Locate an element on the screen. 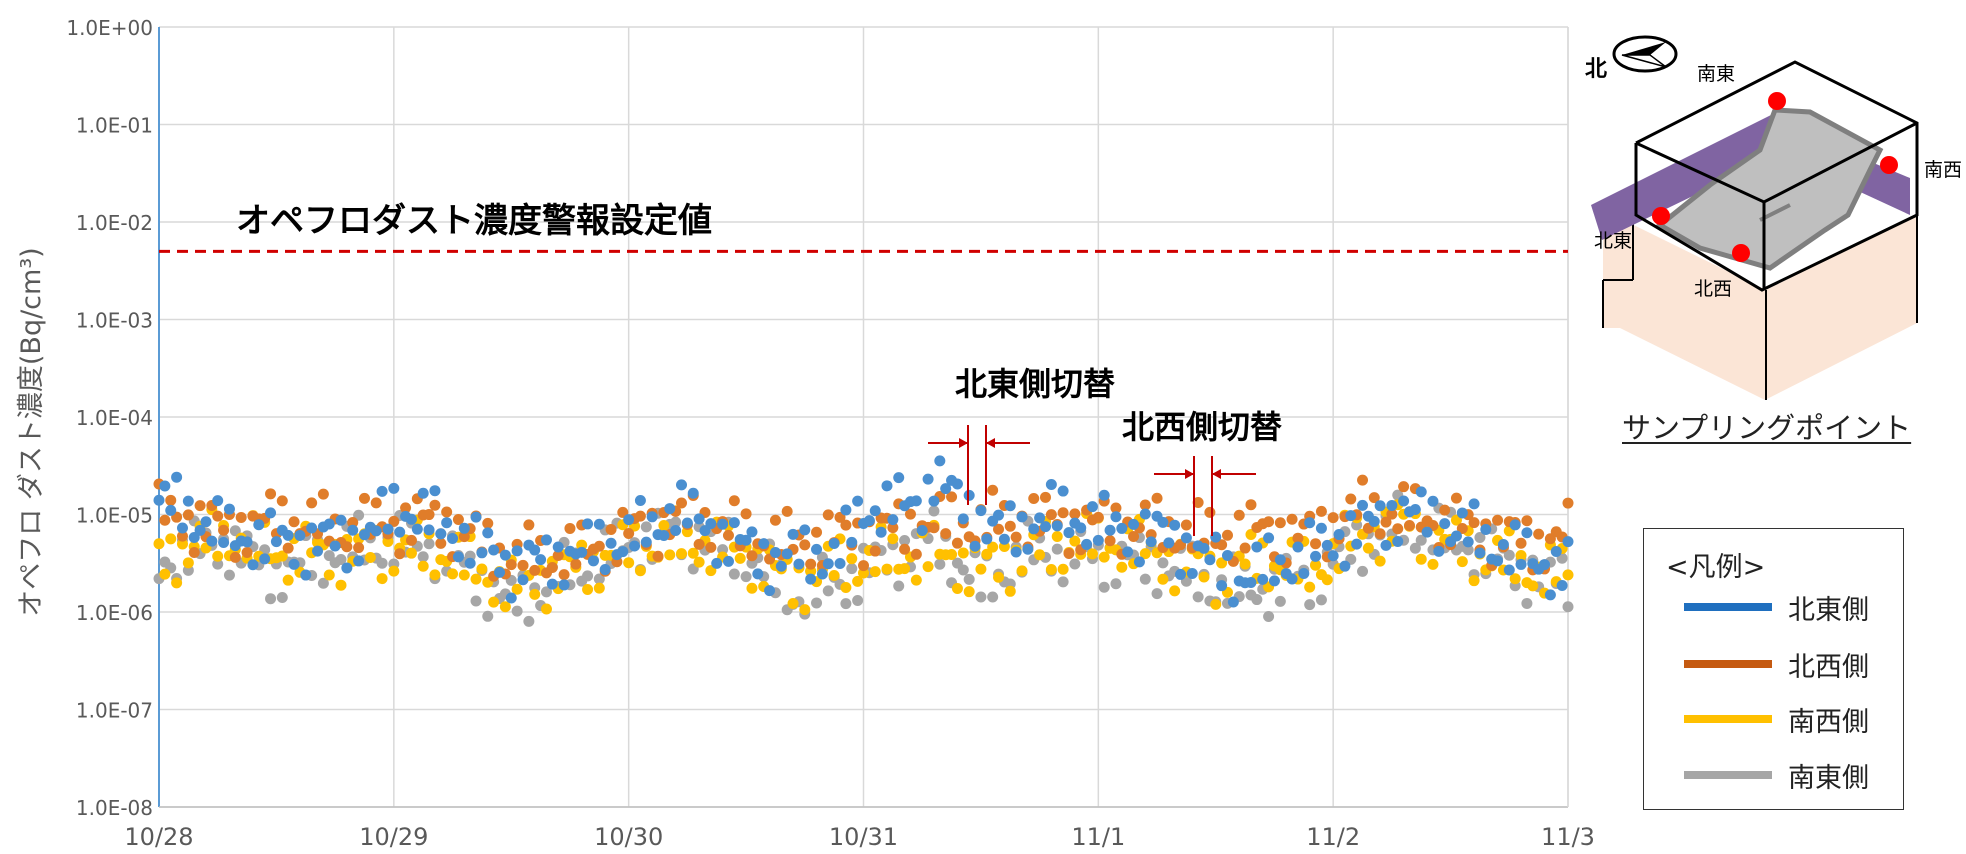  sampling-point-southeast is located at coordinates (1777, 101).